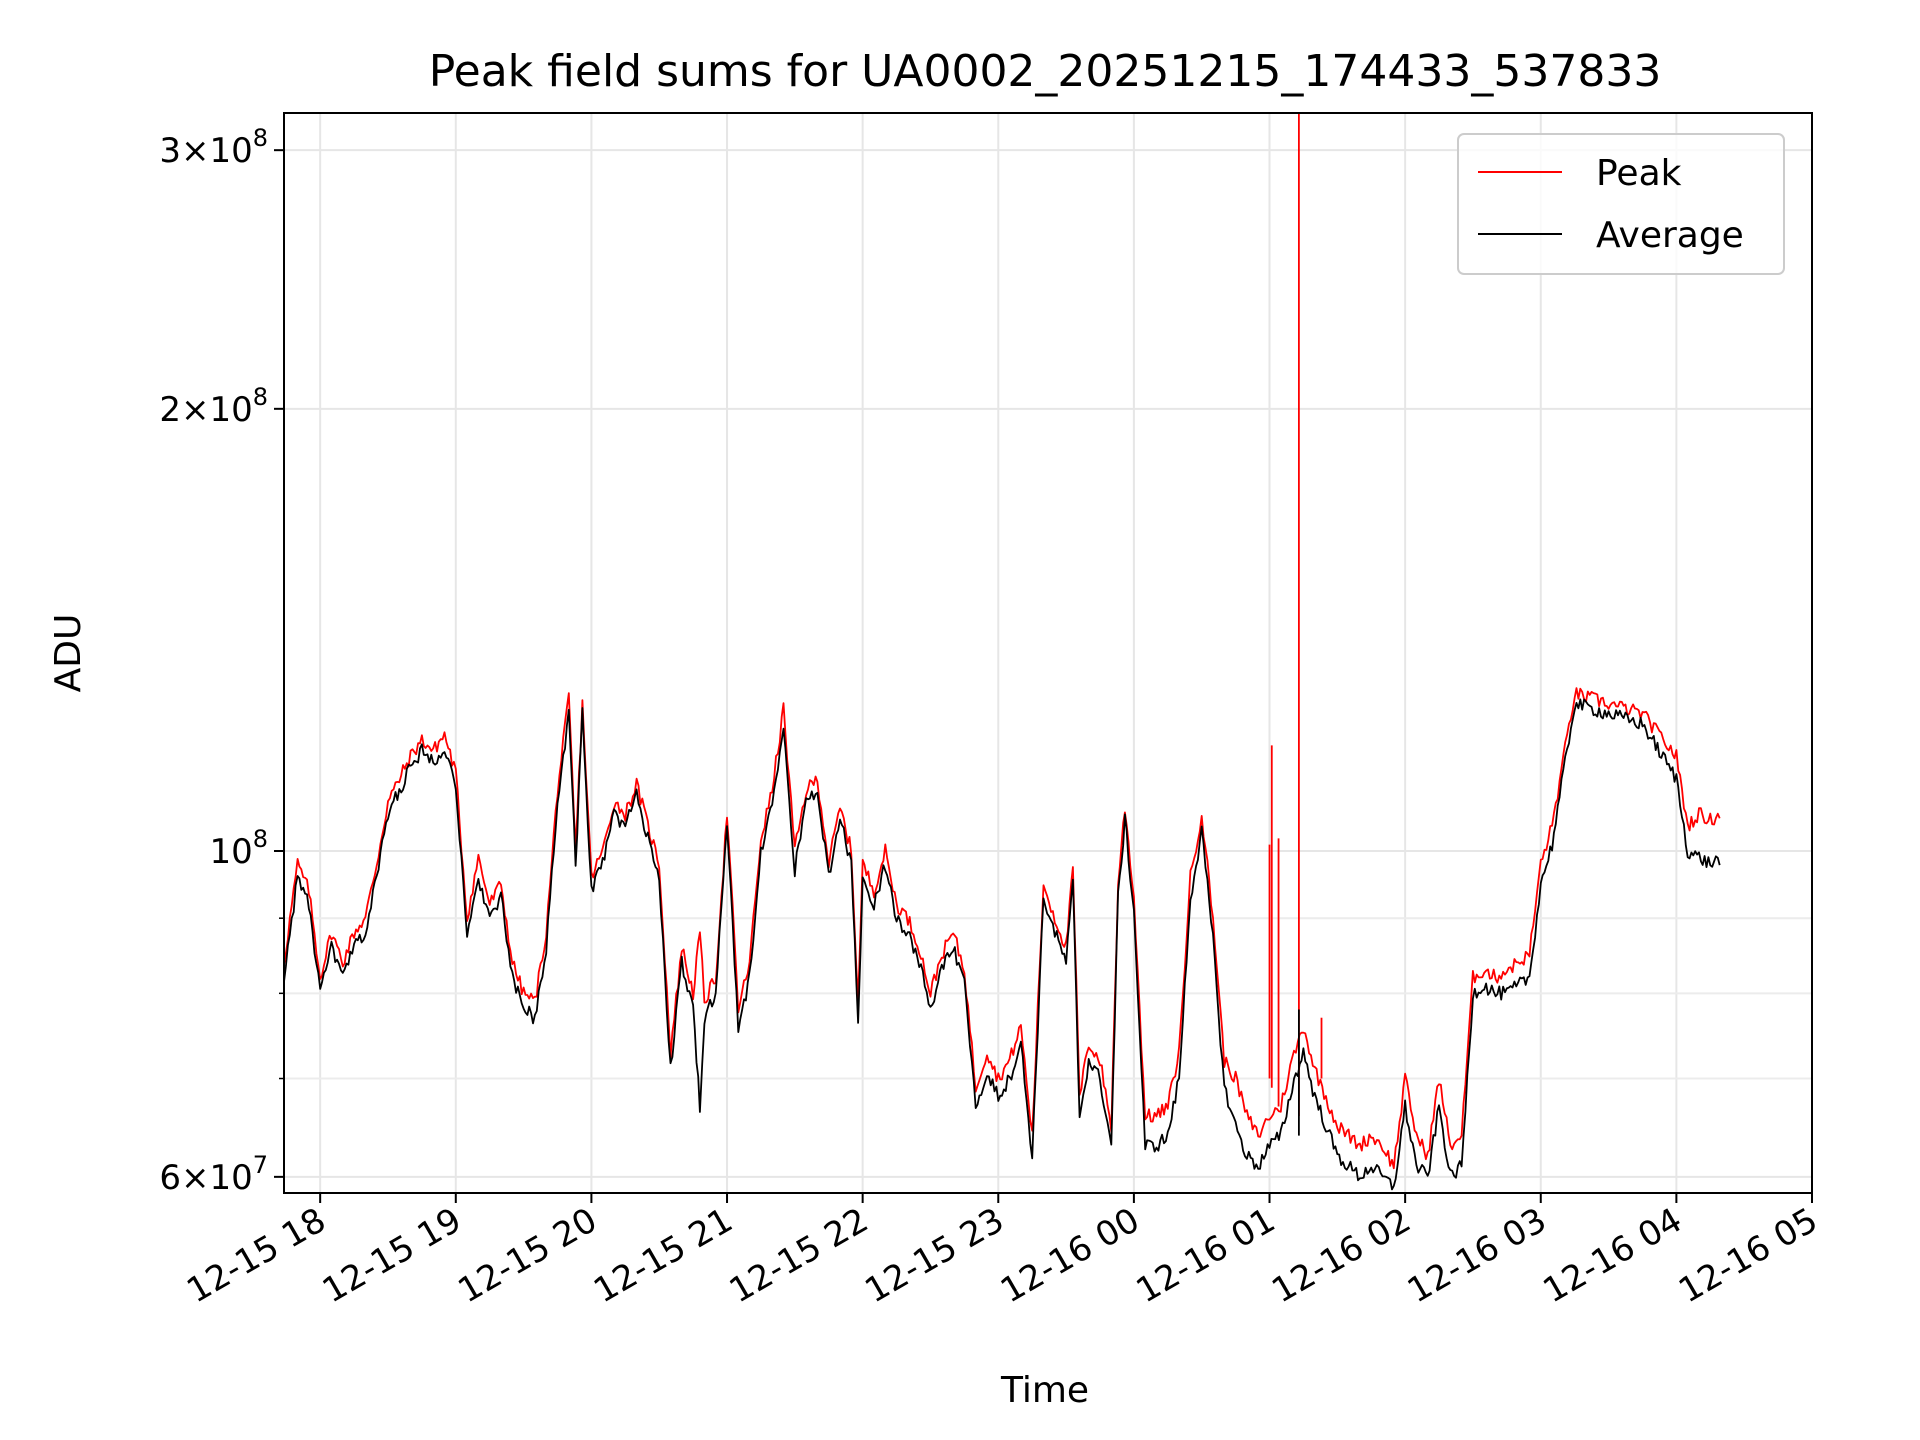 Image resolution: width=1920 pixels, height=1440 pixels. What do you see at coordinates (1044, 1390) in the screenshot?
I see `x-axis-label: Time` at bounding box center [1044, 1390].